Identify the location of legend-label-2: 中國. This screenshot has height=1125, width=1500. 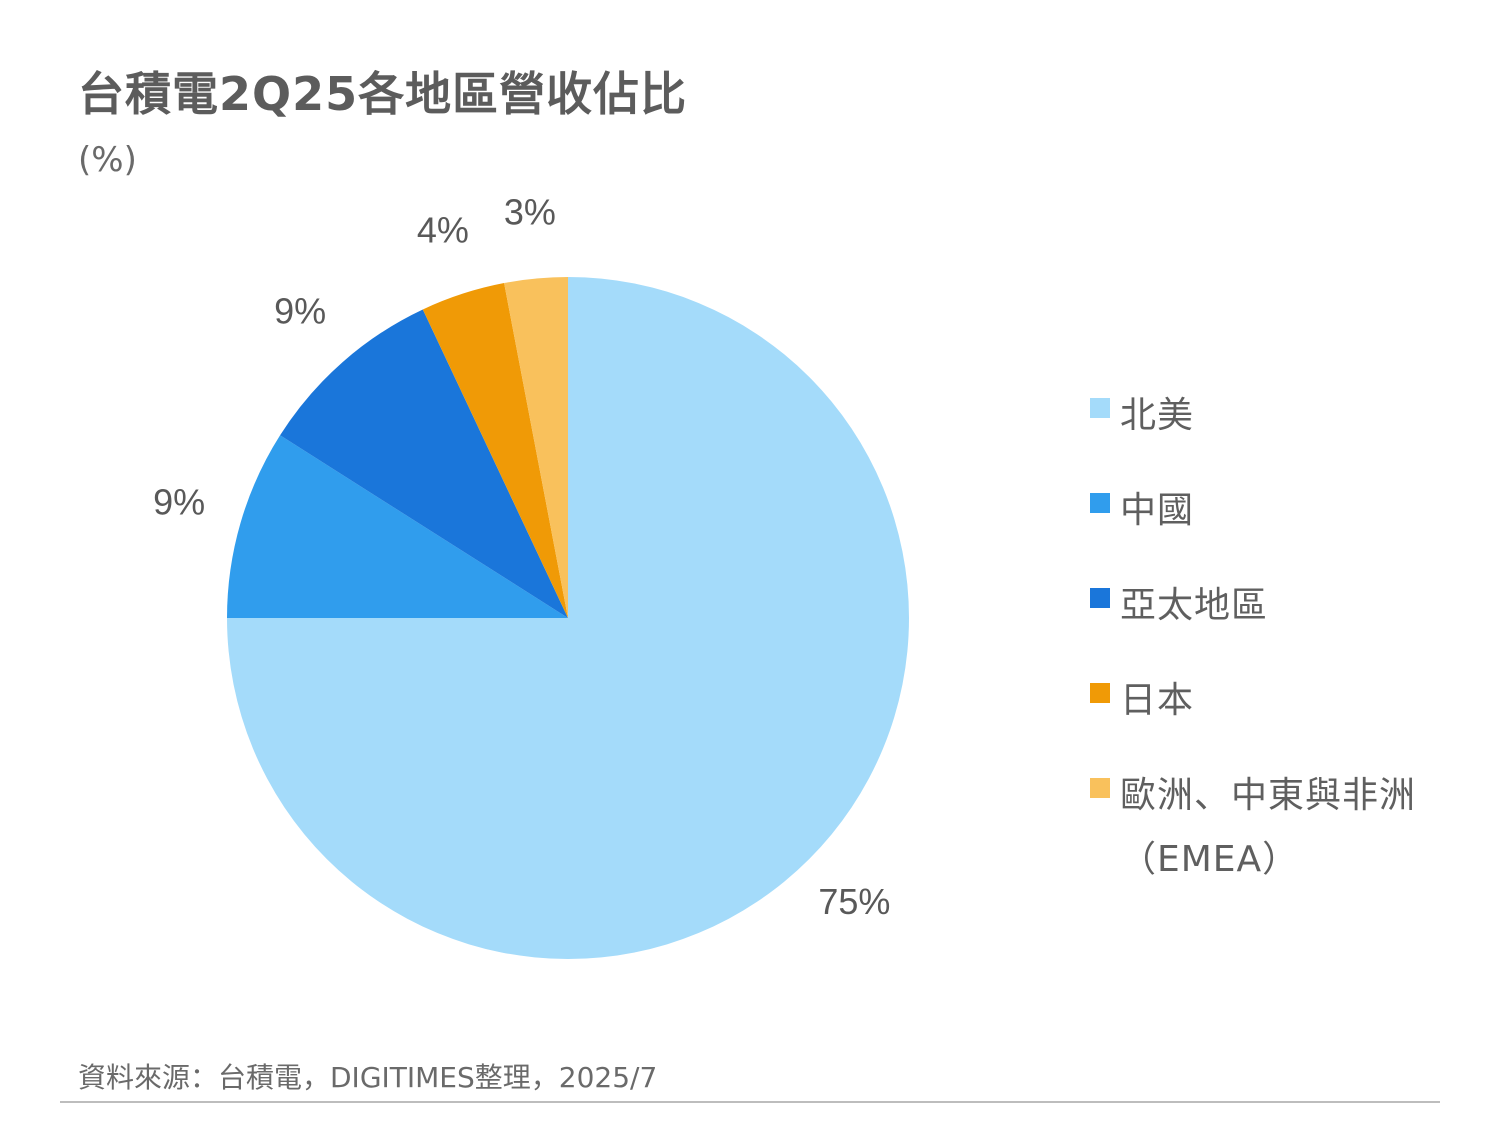
(1157, 510).